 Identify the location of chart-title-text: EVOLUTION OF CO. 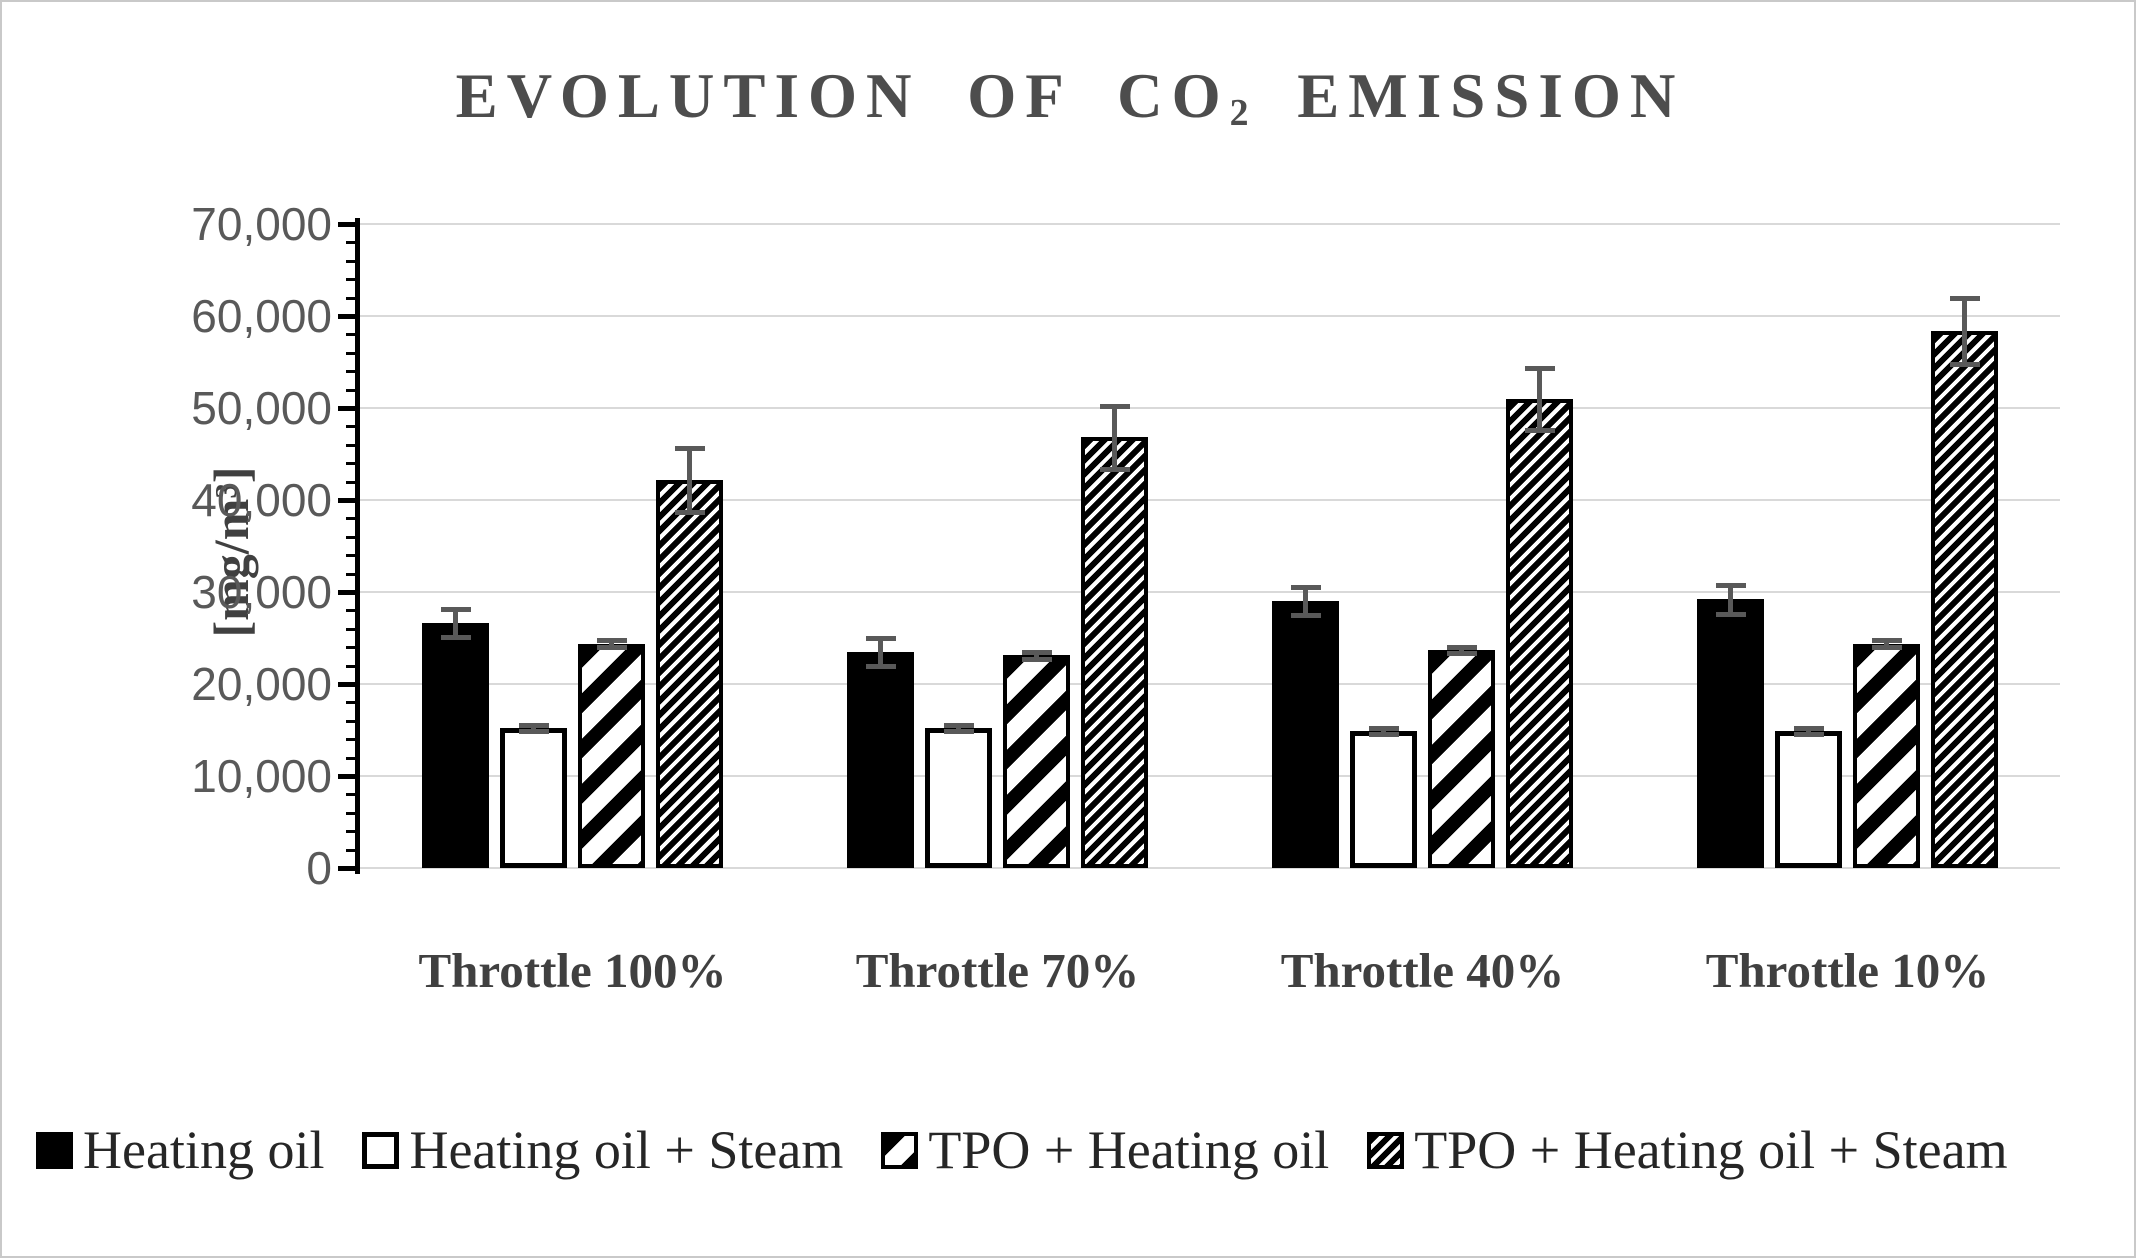
(842, 96).